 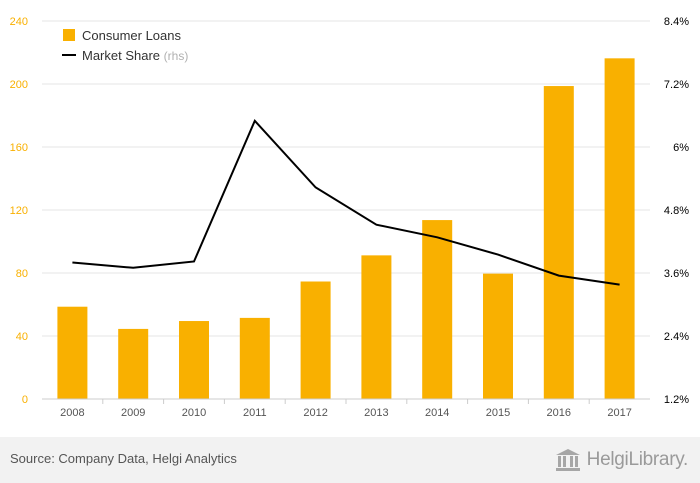 I want to click on x-tick-label: 2008, so click(x=72, y=413).